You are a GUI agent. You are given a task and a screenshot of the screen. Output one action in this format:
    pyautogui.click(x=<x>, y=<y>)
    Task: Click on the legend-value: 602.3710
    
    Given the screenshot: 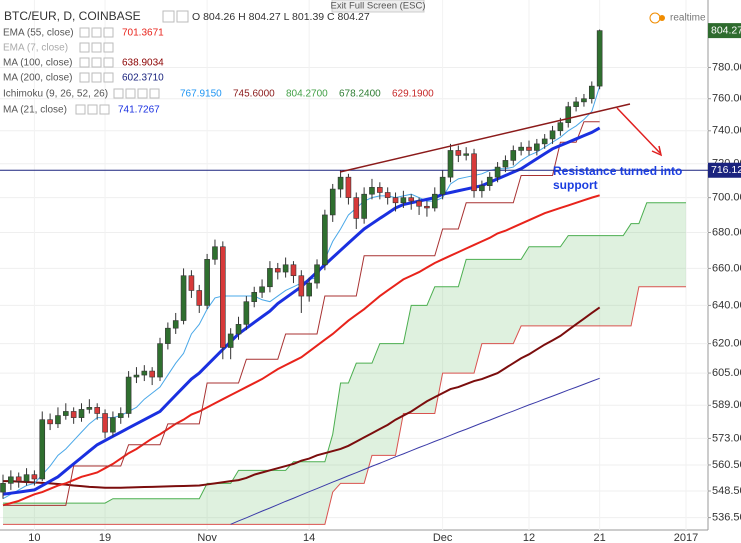 What is the action you would take?
    pyautogui.click(x=143, y=78)
    